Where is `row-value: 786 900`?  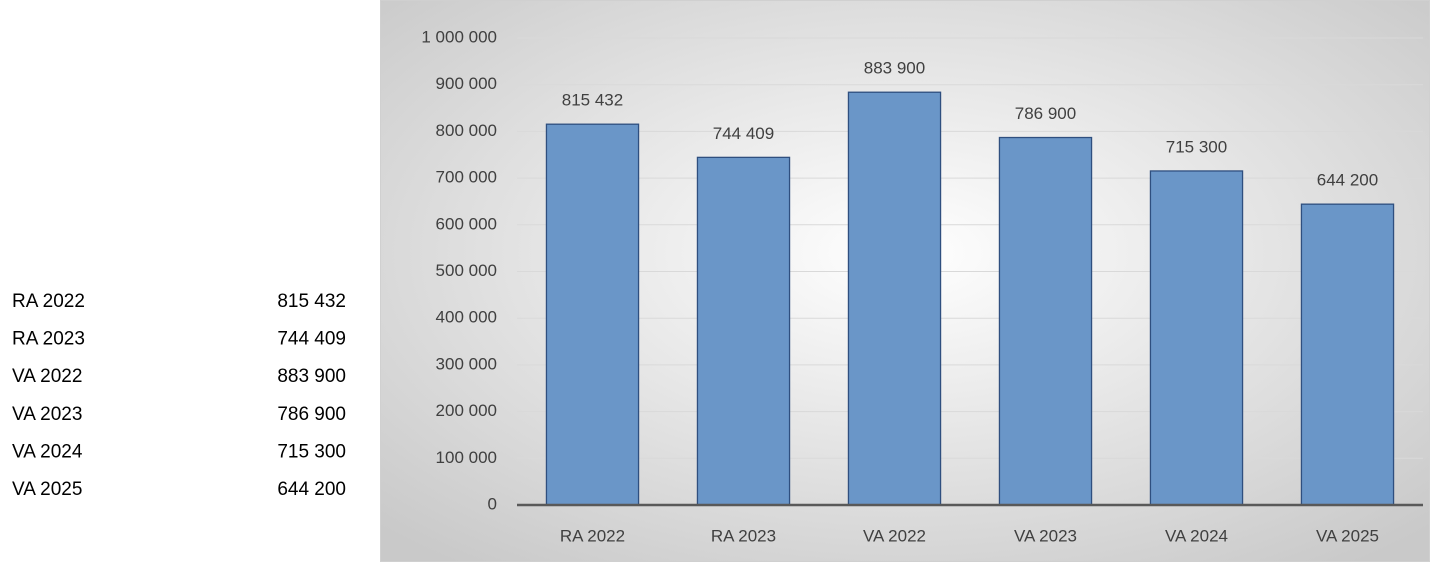 row-value: 786 900 is located at coordinates (311, 414).